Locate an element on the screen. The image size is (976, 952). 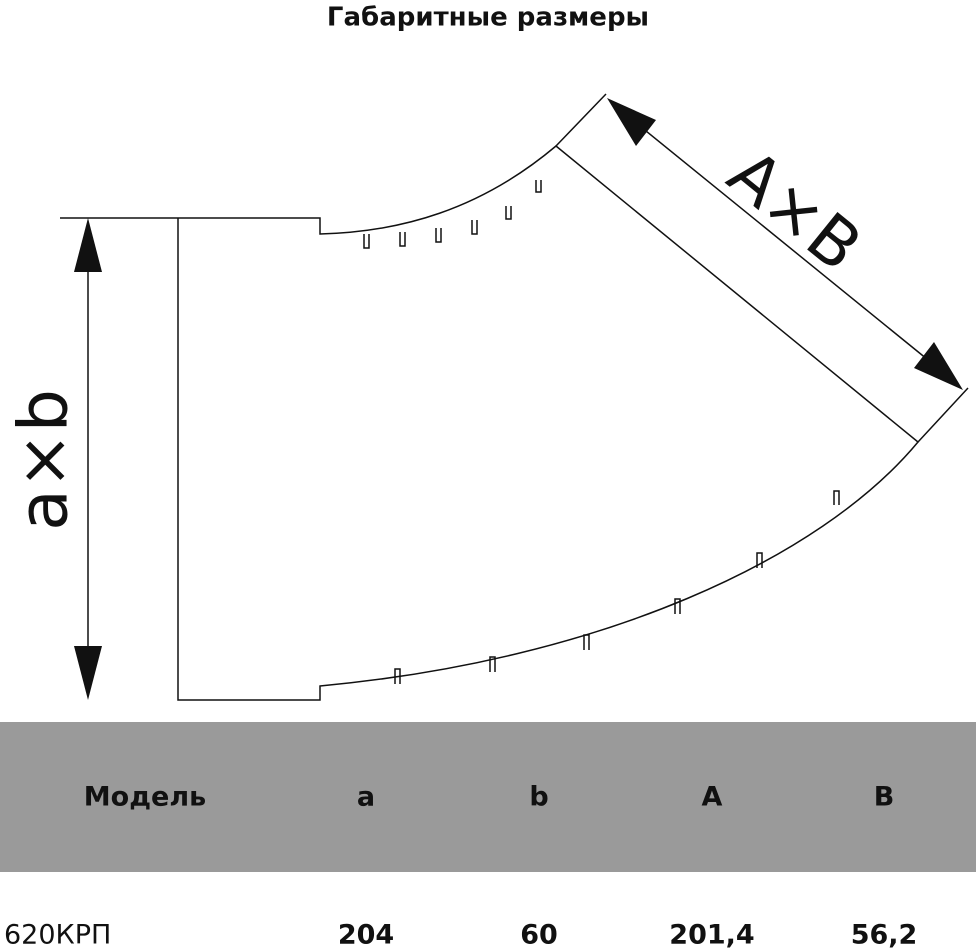
cell: 204 is located at coordinates (366, 935).